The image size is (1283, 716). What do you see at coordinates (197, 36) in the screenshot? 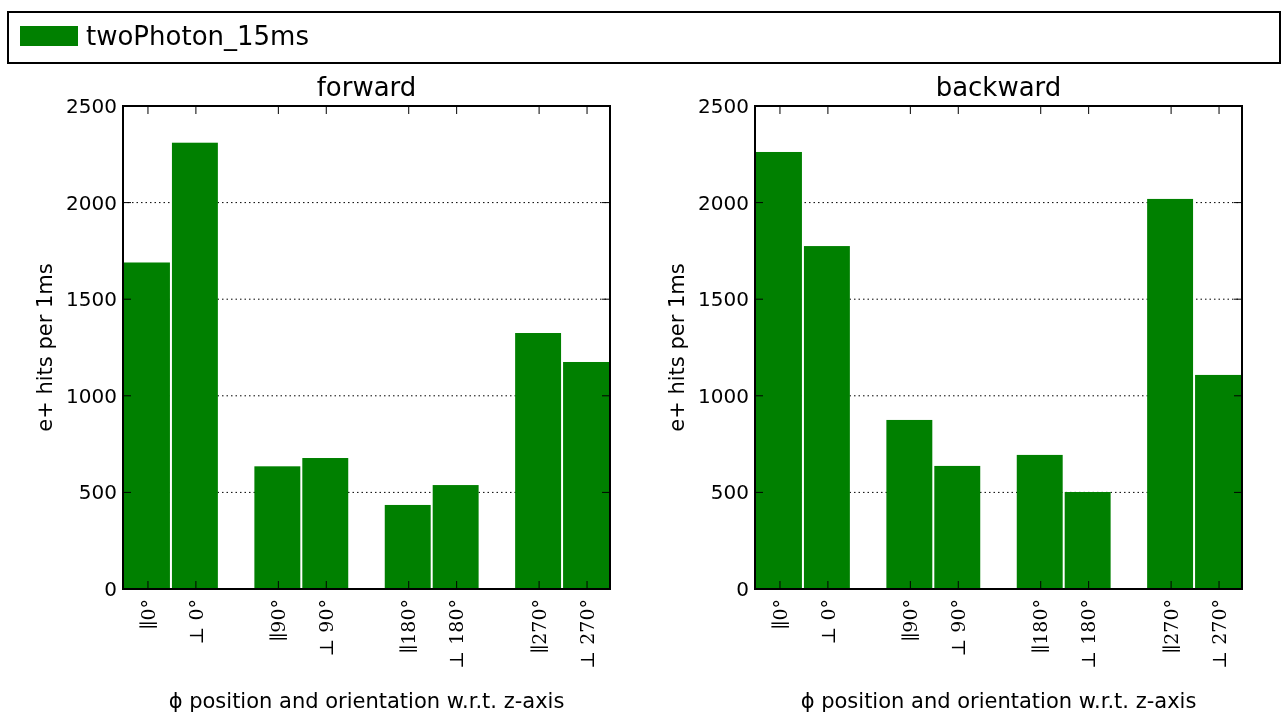
I see `legend-label: twoPhoton_15ms` at bounding box center [197, 36].